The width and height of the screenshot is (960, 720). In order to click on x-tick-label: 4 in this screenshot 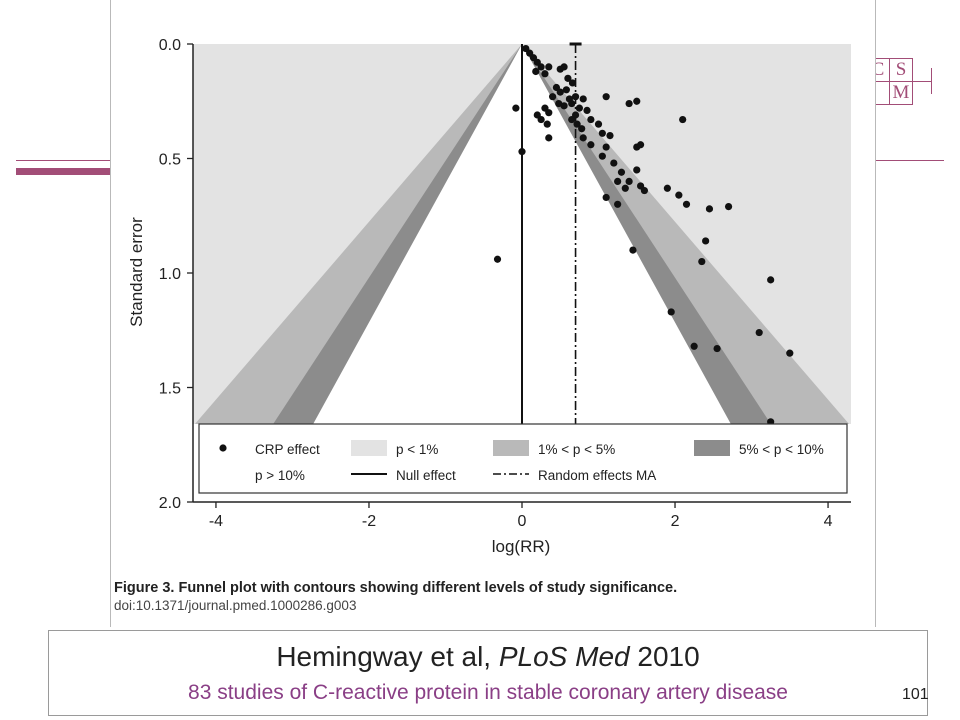, I will do `click(828, 521)`.